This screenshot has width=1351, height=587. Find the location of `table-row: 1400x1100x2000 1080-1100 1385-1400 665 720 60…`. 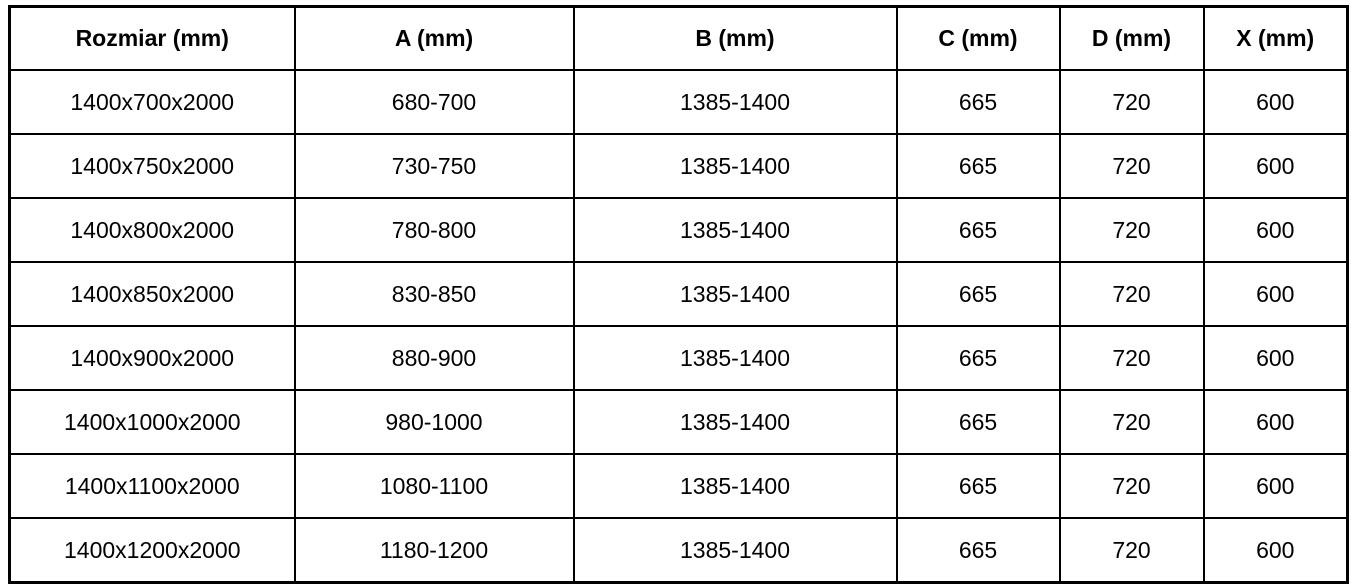

table-row: 1400x1100x2000 1080-1100 1385-1400 665 720 60… is located at coordinates (678, 486).